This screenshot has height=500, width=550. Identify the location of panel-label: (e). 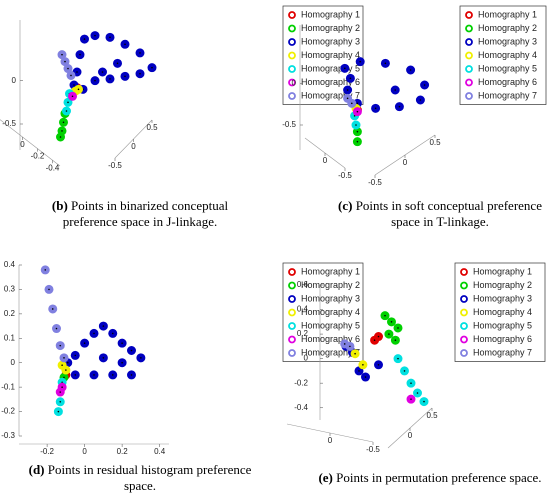
(325, 477).